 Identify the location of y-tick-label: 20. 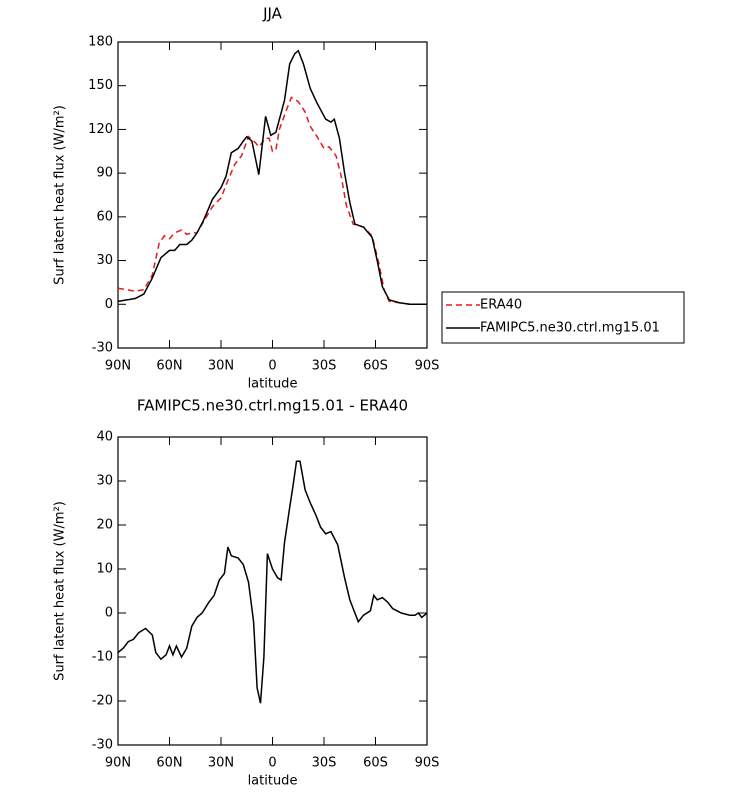
(104, 525).